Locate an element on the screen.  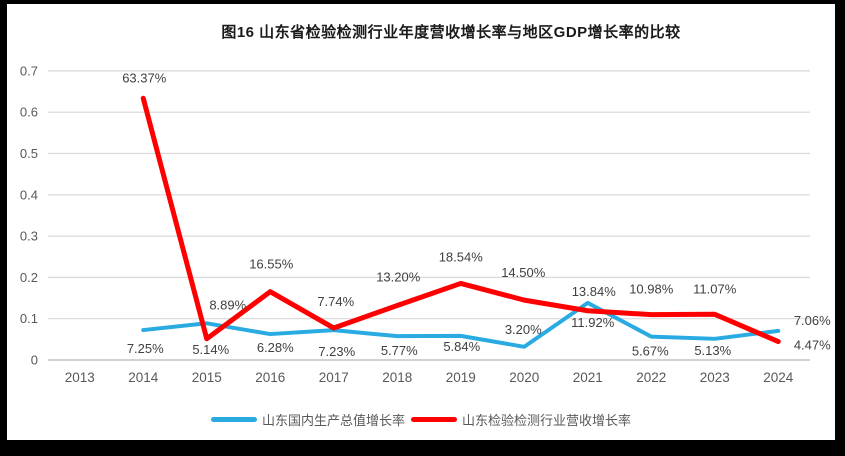
revenue-line-legend-icon is located at coordinates (434, 419).